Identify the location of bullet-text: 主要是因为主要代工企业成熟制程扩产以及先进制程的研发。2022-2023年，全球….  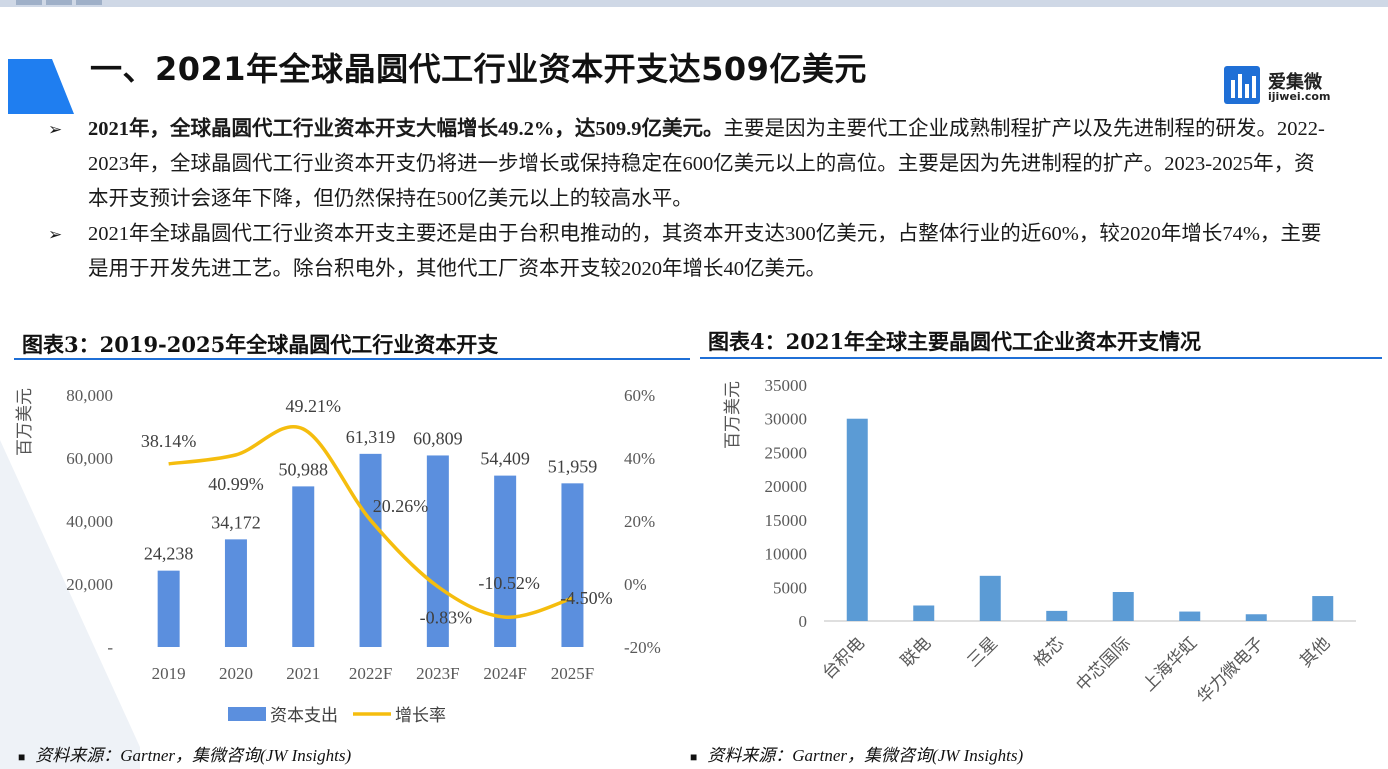
(706, 164).